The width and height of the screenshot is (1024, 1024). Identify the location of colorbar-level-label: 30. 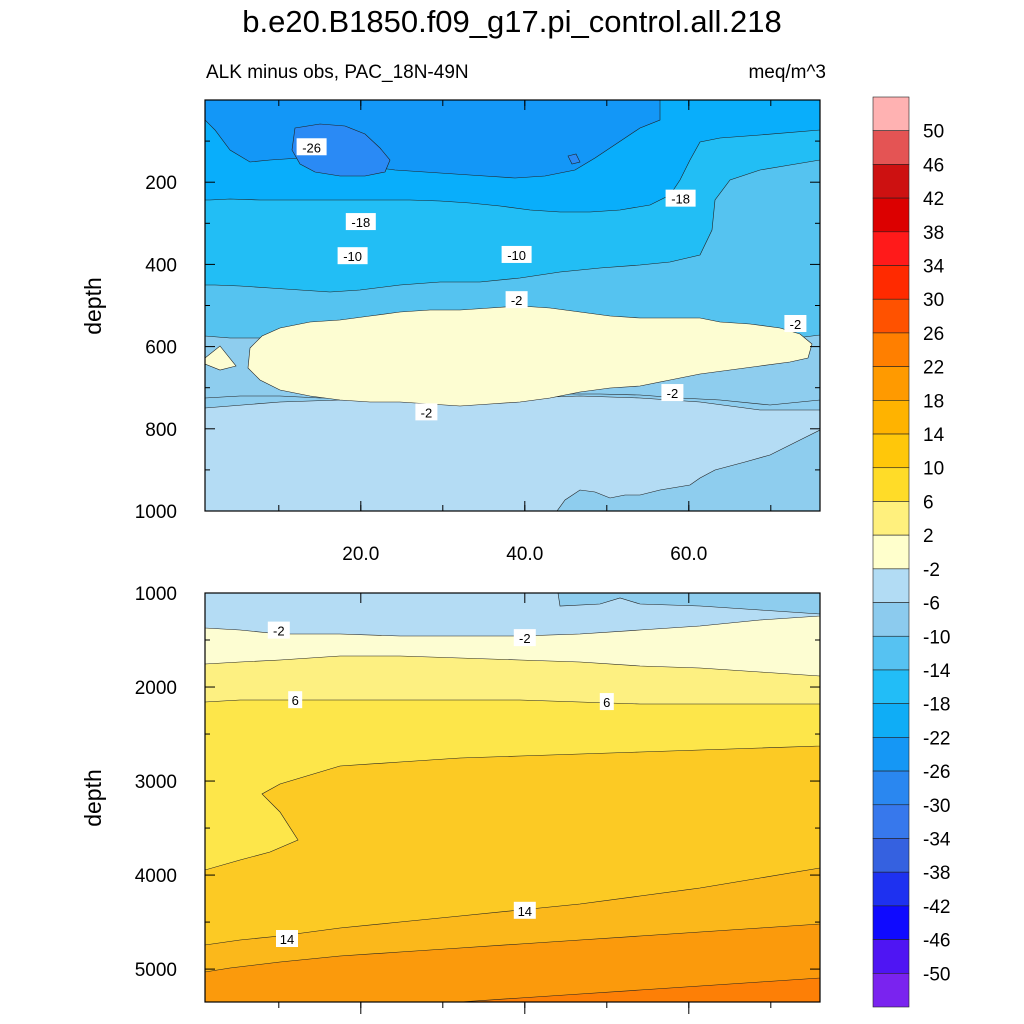
(933, 300).